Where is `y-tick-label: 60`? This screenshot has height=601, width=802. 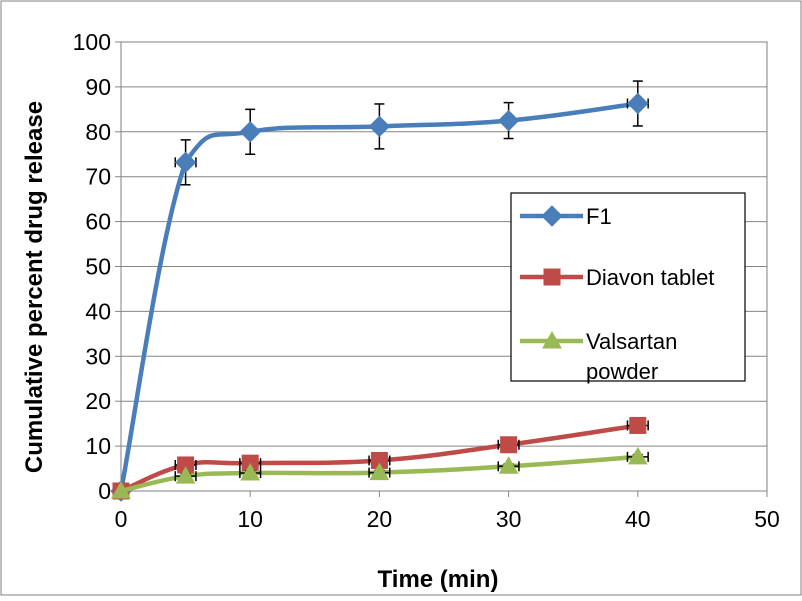
y-tick-label: 60 is located at coordinates (98, 222).